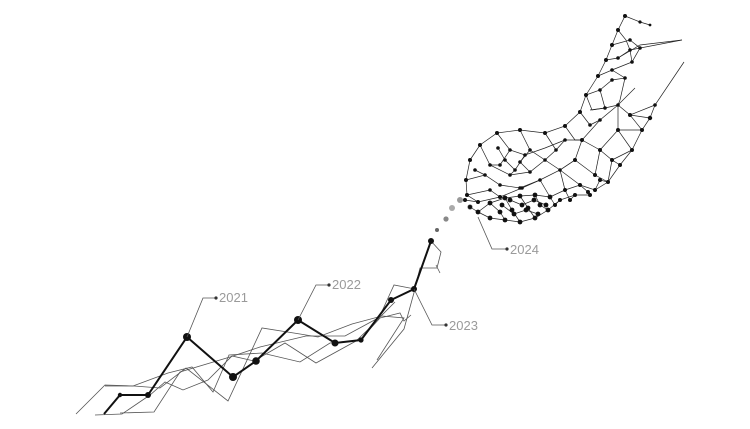 This screenshot has height=429, width=750. What do you see at coordinates (346, 284) in the screenshot?
I see `label-2022: 2022` at bounding box center [346, 284].